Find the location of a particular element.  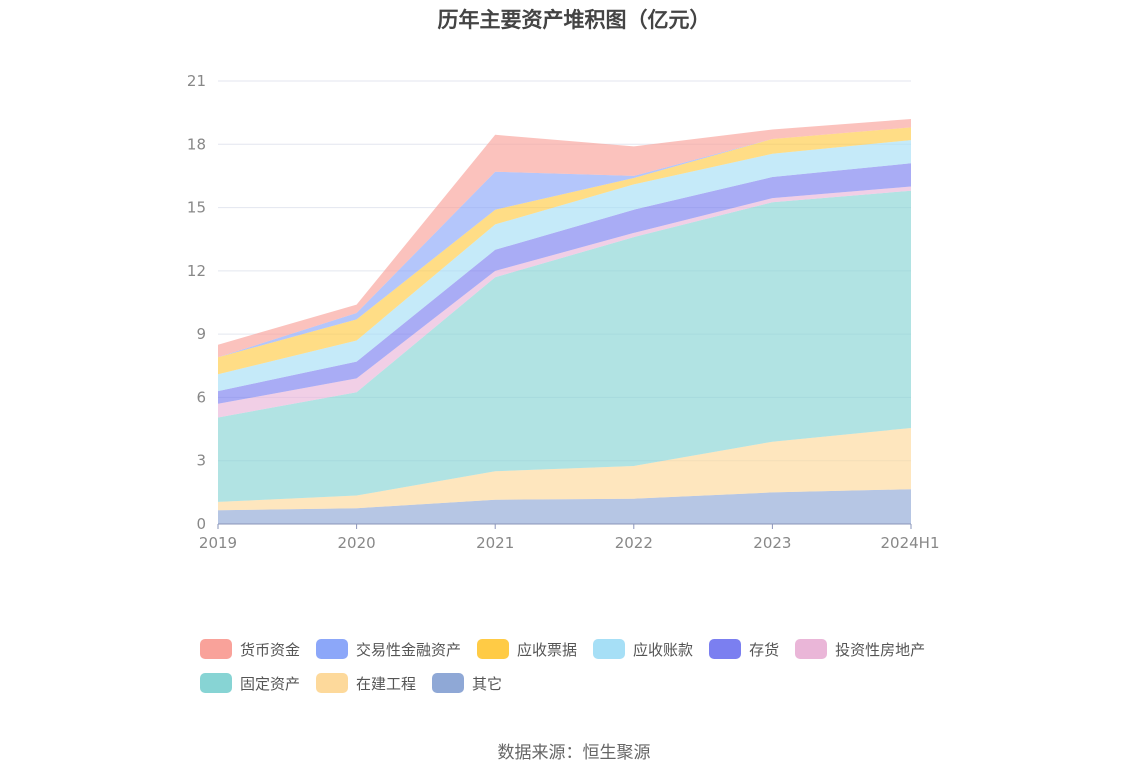

x-tick-label: 2022 is located at coordinates (634, 543).